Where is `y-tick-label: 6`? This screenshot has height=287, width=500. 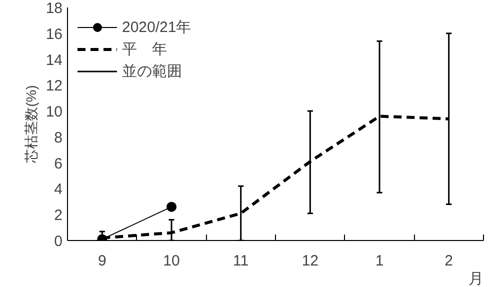
y-tick-label: 6 is located at coordinates (58, 163).